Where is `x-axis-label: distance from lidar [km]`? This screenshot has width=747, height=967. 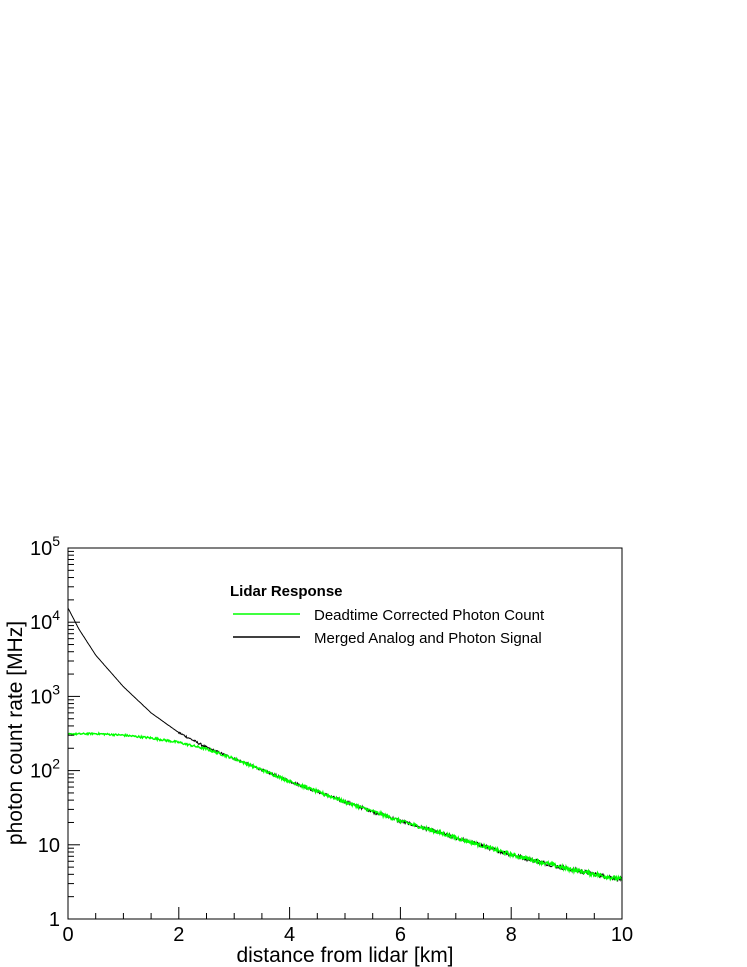 x-axis-label: distance from lidar [km] is located at coordinates (344, 955).